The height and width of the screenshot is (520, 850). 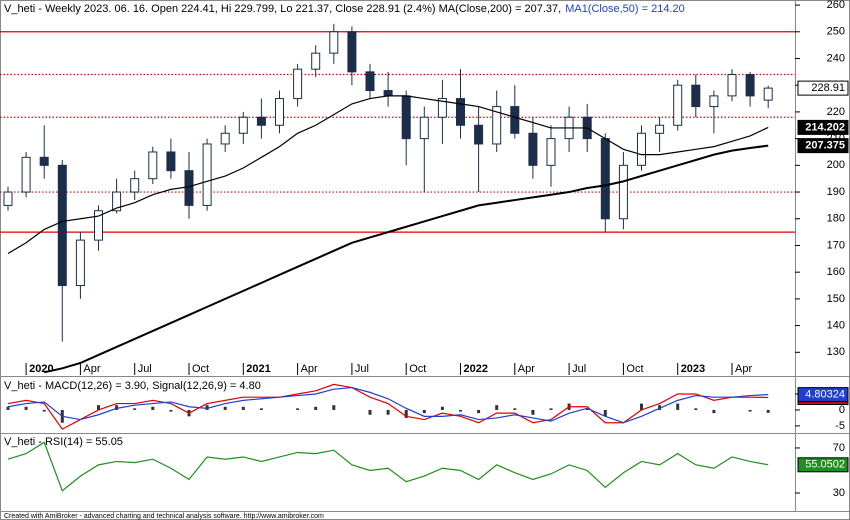 I want to click on x-tick-label: 2021, so click(x=258, y=369).